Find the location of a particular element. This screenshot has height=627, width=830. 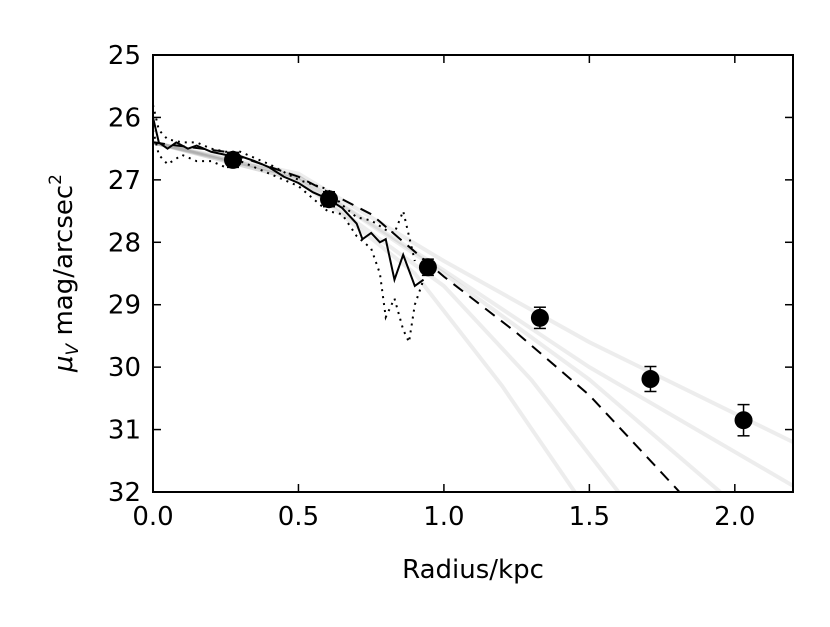

y-label-symbol: μ is located at coordinates (64, 364).